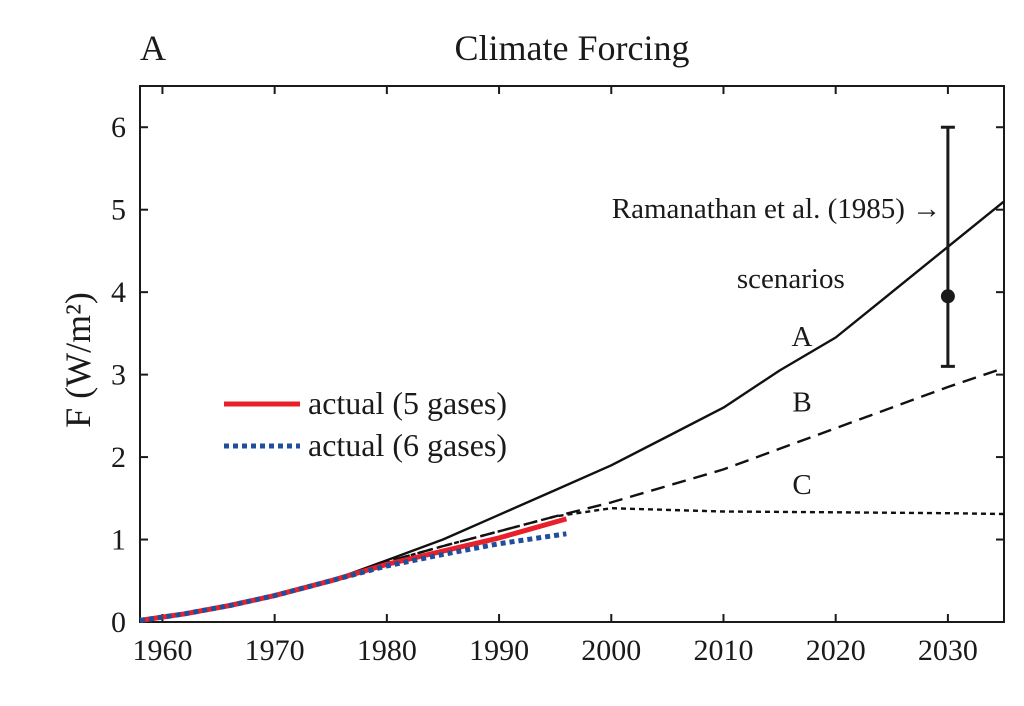  I want to click on scenario-label-c: C, so click(801, 485).